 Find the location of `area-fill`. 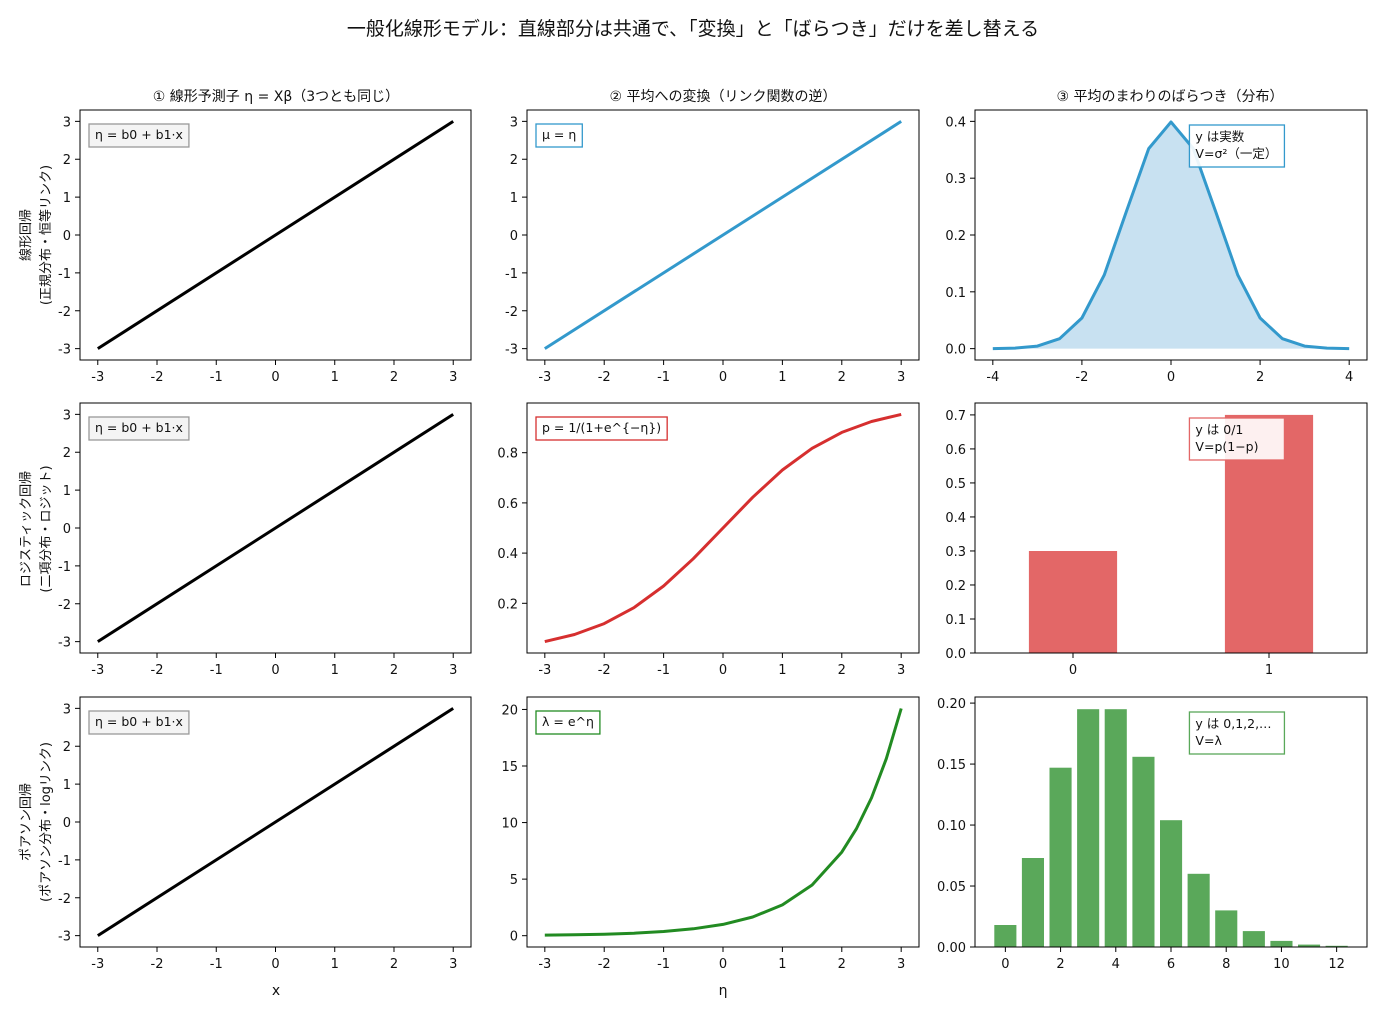

area-fill is located at coordinates (1171, 235).